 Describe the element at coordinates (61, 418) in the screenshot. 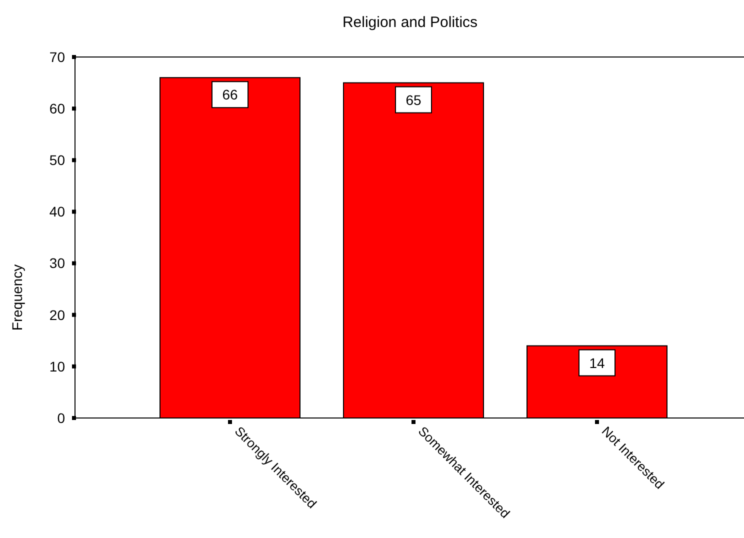

I see `y-tick-label: 0` at that location.